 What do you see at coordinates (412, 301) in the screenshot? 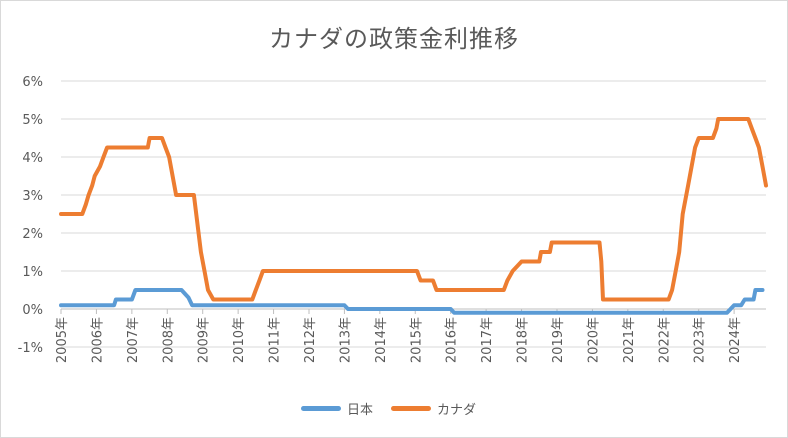
I see `series-line-japan` at bounding box center [412, 301].